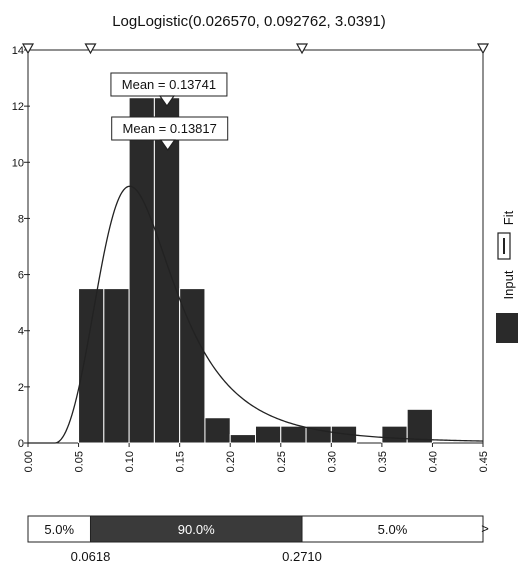  What do you see at coordinates (21, 444) in the screenshot?
I see `y-tick-label-0: 0` at bounding box center [21, 444].